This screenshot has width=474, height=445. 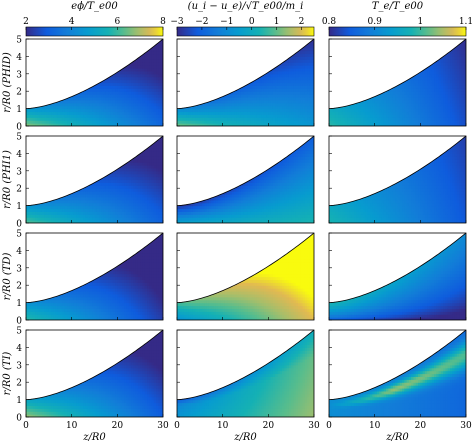 I want to click on row-y-label: r/R0 (PHI1), so click(x=7, y=179).